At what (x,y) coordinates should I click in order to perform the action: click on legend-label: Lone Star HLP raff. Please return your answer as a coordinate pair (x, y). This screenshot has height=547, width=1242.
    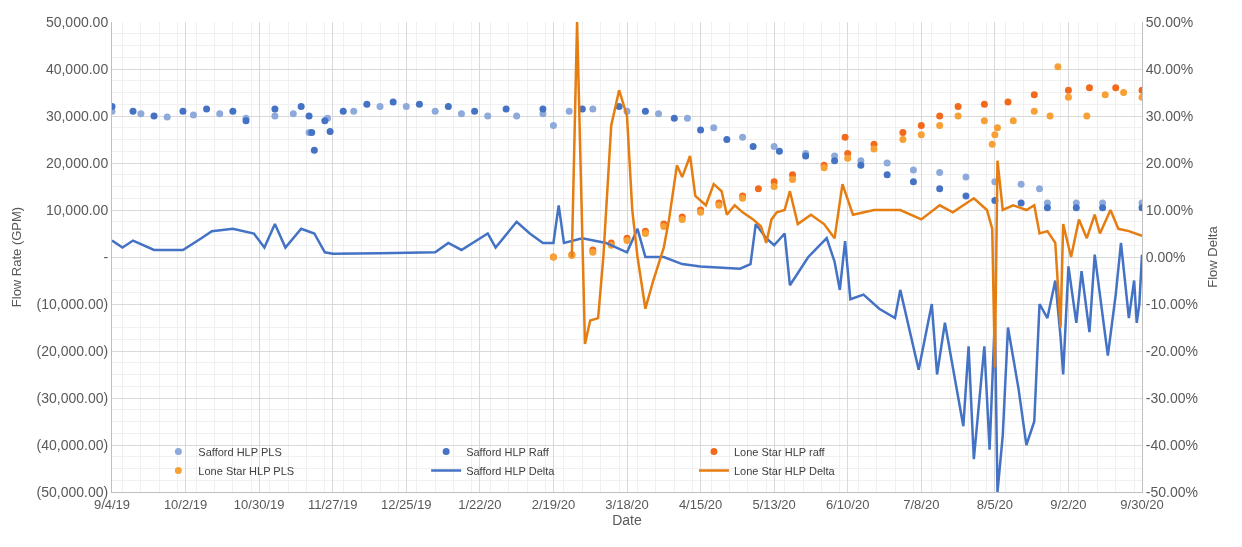
    Looking at the image, I should click on (779, 451).